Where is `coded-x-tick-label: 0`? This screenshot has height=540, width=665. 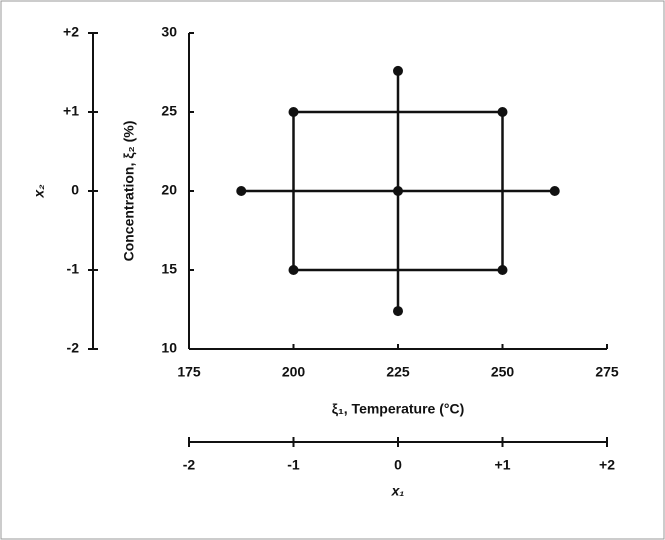
coded-x-tick-label: 0 is located at coordinates (398, 465).